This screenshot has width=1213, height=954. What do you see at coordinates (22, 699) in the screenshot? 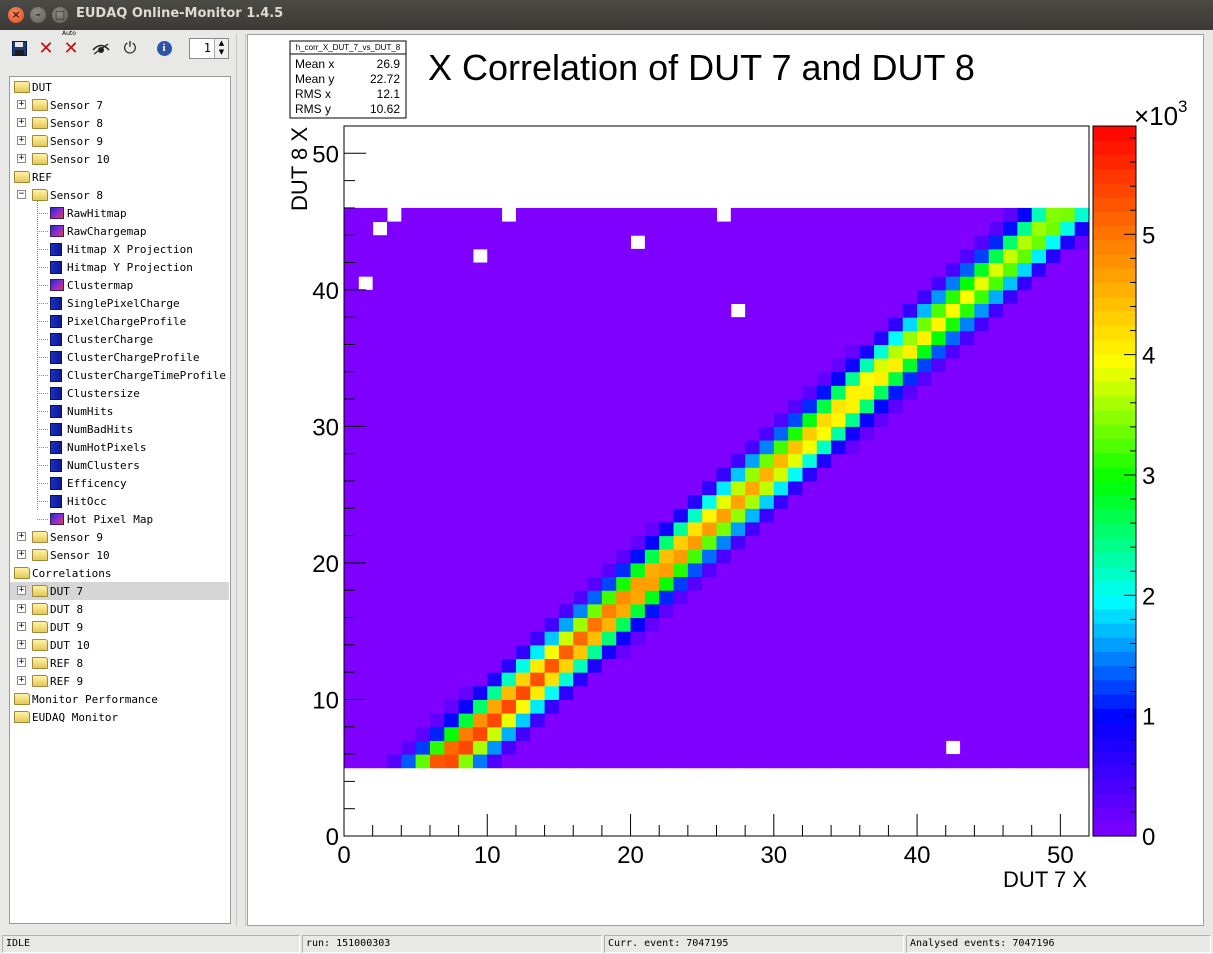
I see `folder-icon` at bounding box center [22, 699].